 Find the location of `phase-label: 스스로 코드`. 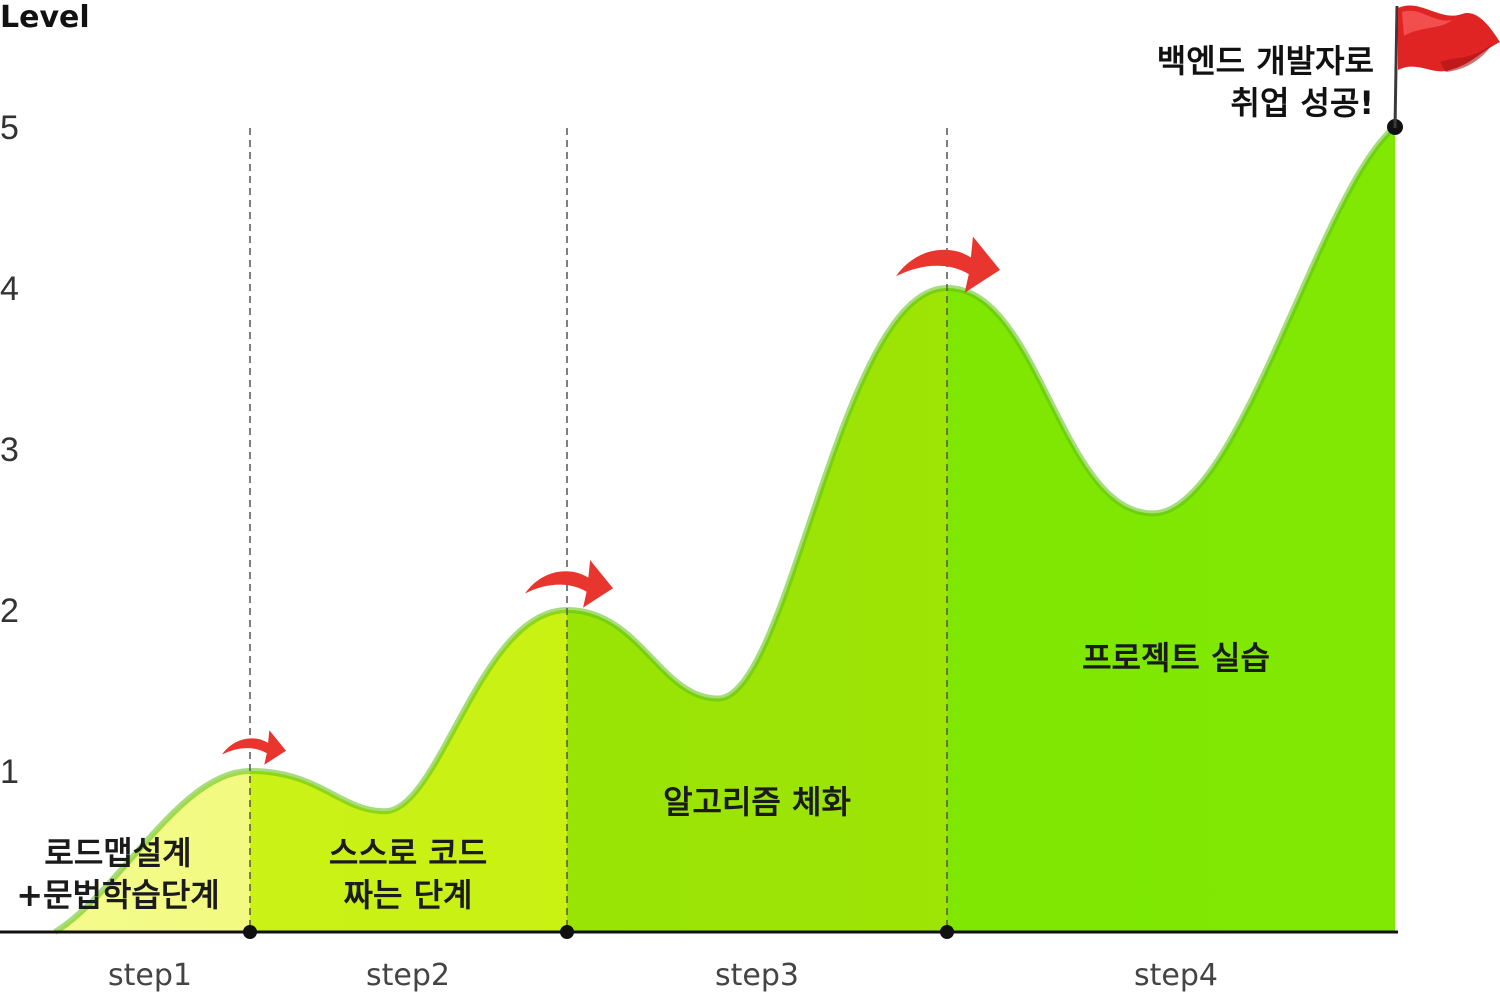

phase-label: 스스로 코드 is located at coordinates (408, 853).